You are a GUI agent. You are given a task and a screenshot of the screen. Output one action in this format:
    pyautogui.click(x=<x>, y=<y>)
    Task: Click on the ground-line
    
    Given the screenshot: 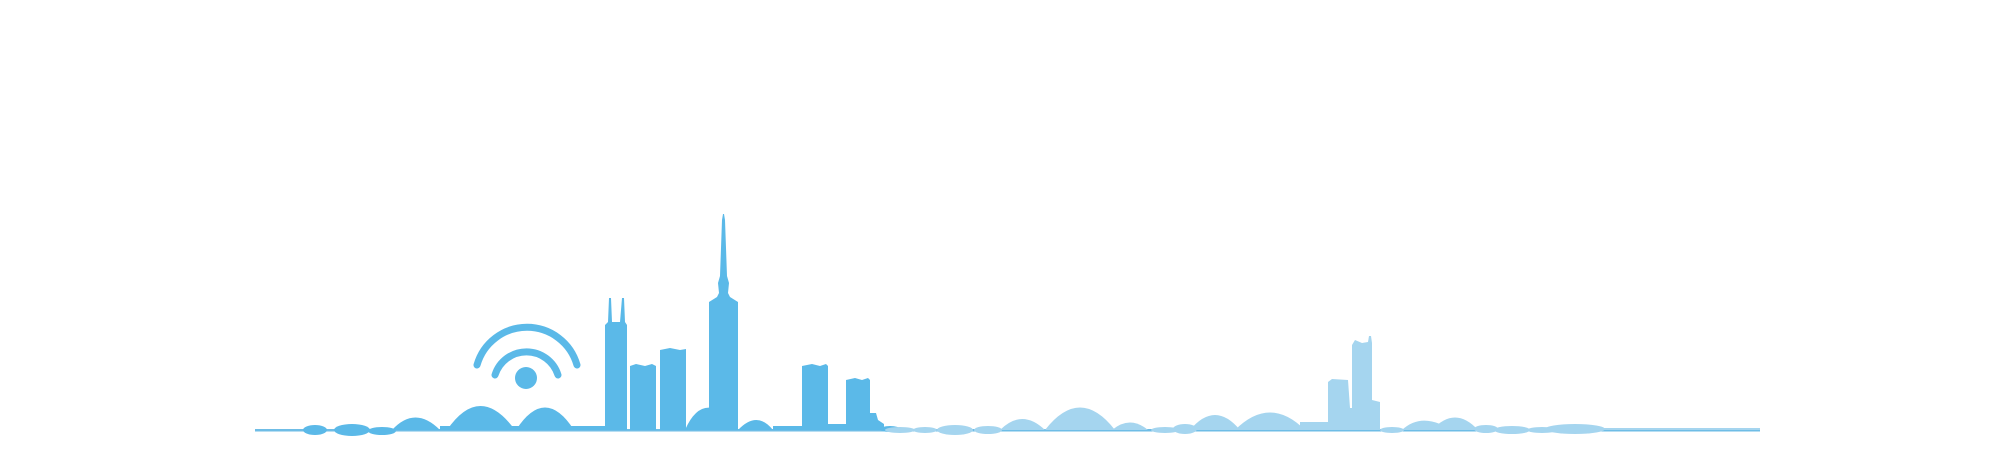 What is the action you would take?
    pyautogui.click(x=1007, y=430)
    